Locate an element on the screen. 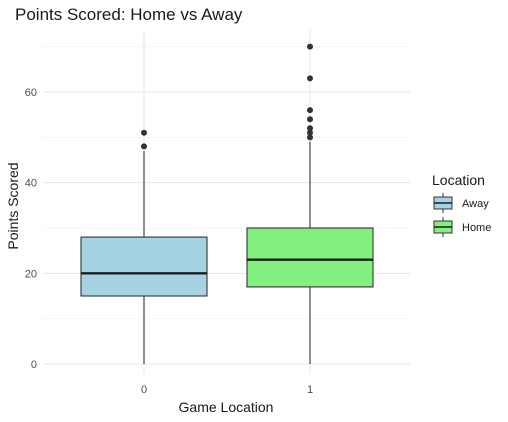 This screenshot has height=422, width=508. y-tick-label: 0 is located at coordinates (34, 365).